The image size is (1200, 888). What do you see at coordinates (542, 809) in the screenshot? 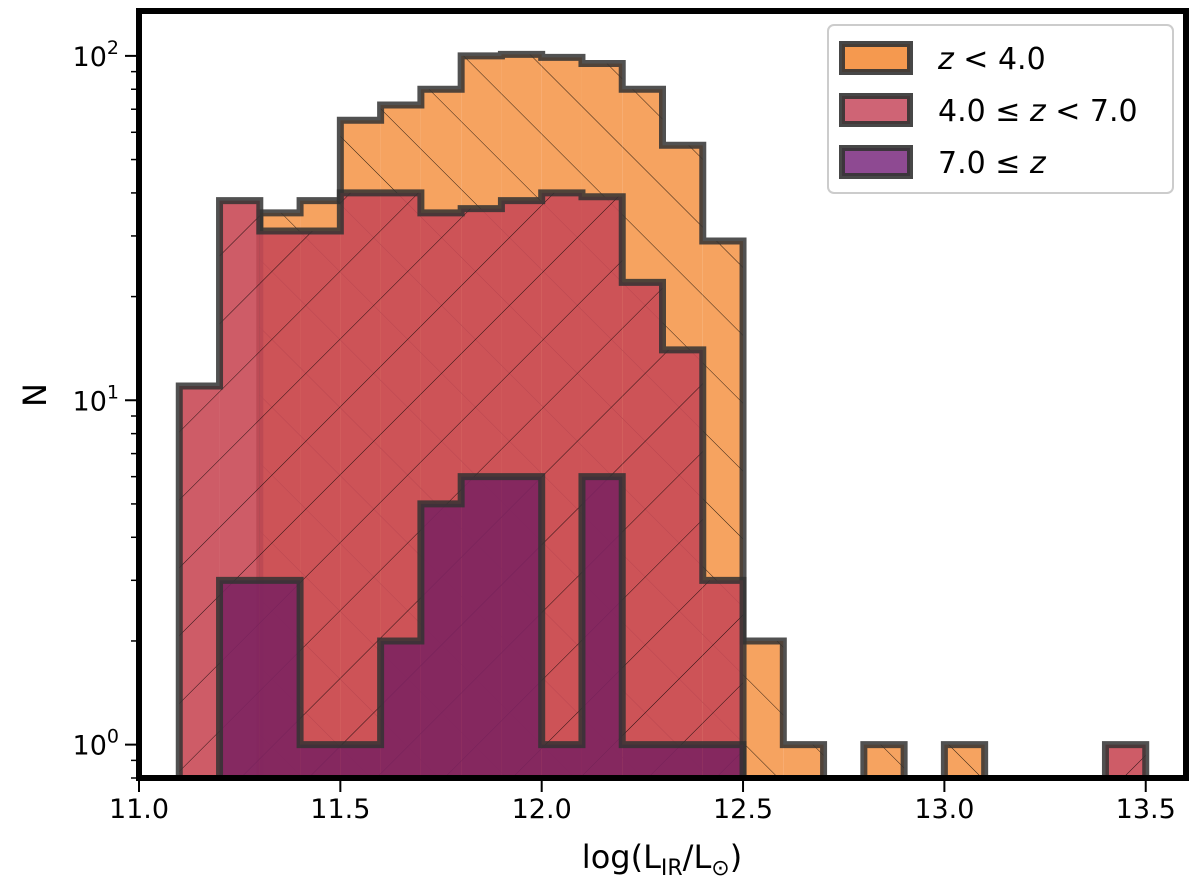
I see `x-tick-label: 12.0` at bounding box center [542, 809].